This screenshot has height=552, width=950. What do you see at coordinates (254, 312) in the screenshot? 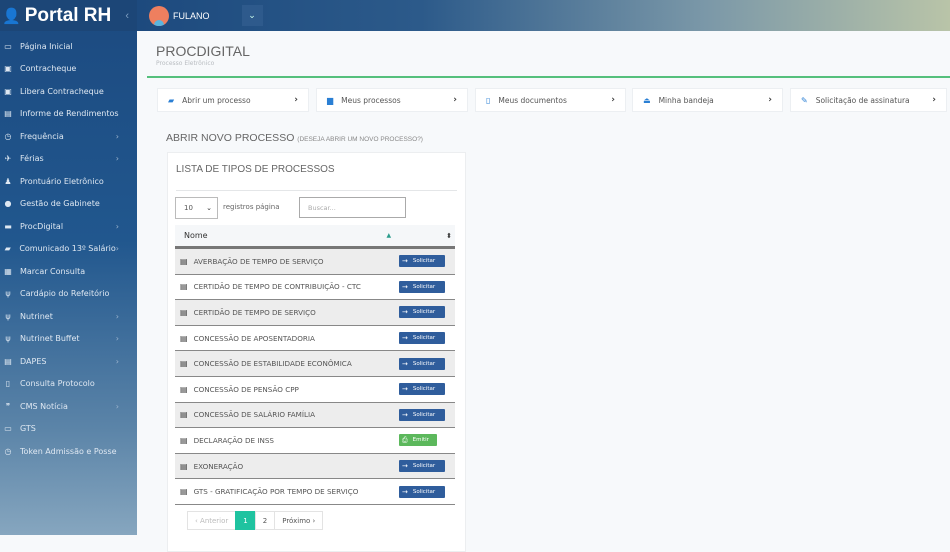
I see `process-name: CERTIDÃO DE TEMPO DE SERVIÇO` at bounding box center [254, 312].